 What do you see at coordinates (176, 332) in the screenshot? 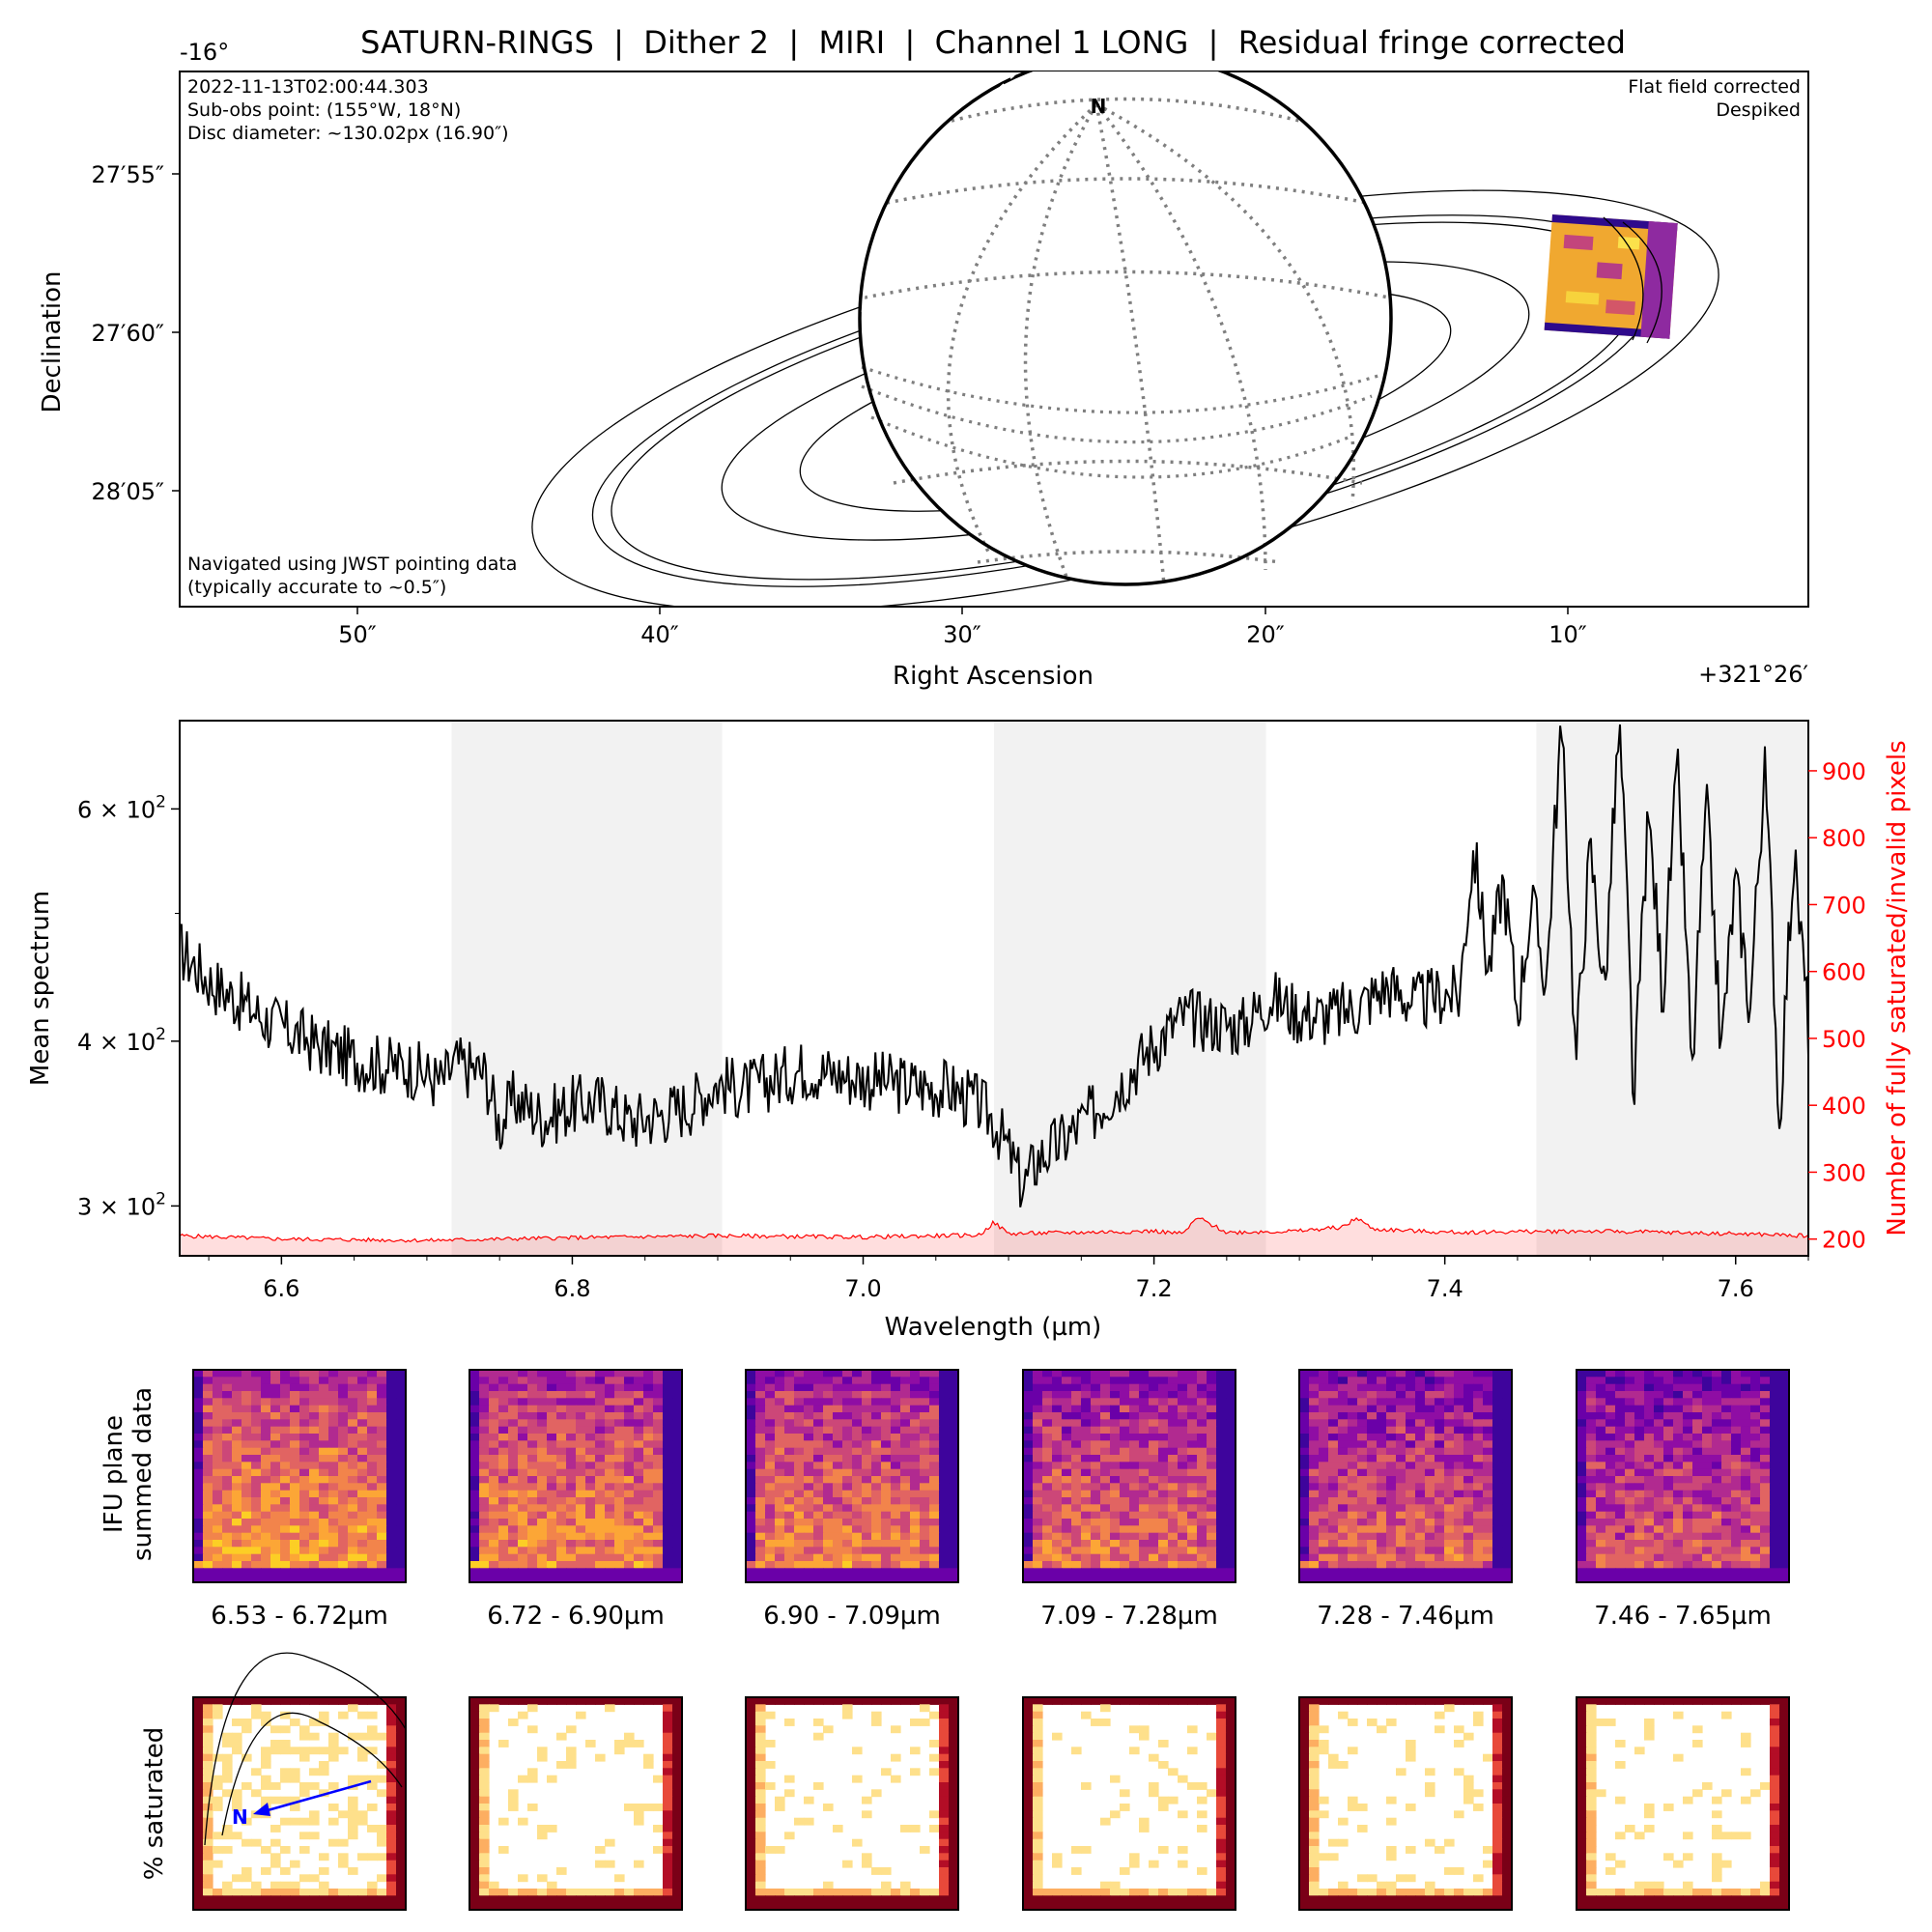
I see `map-y-ticks` at bounding box center [176, 332].